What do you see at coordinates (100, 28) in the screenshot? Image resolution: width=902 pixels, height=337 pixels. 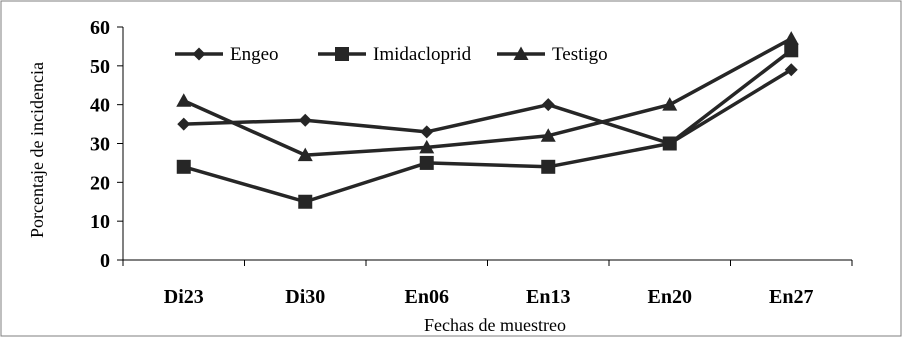 I see `y-tick-label: 60` at bounding box center [100, 28].